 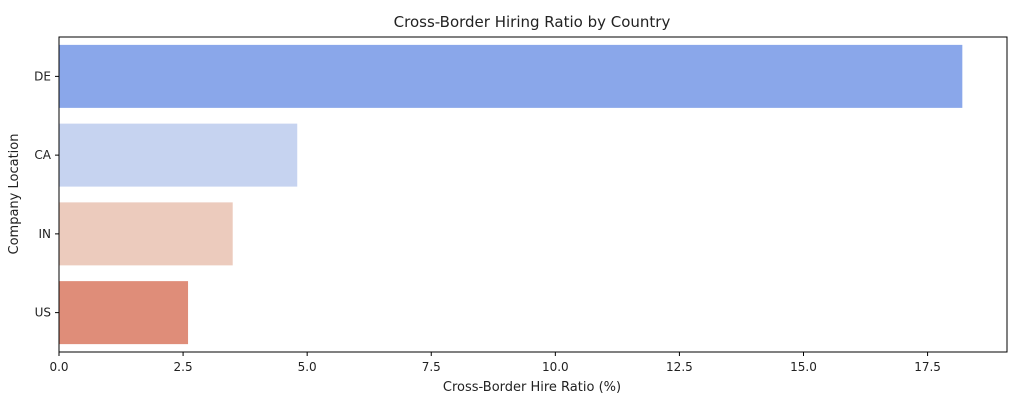 What do you see at coordinates (803, 367) in the screenshot?
I see `x-tick-label: 15.0` at bounding box center [803, 367].